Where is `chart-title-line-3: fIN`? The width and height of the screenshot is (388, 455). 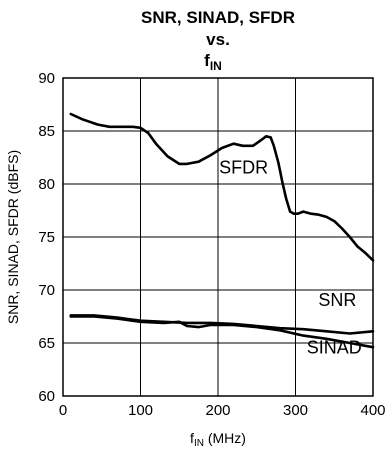
chart-title-line-3: fIN is located at coordinates (213, 62).